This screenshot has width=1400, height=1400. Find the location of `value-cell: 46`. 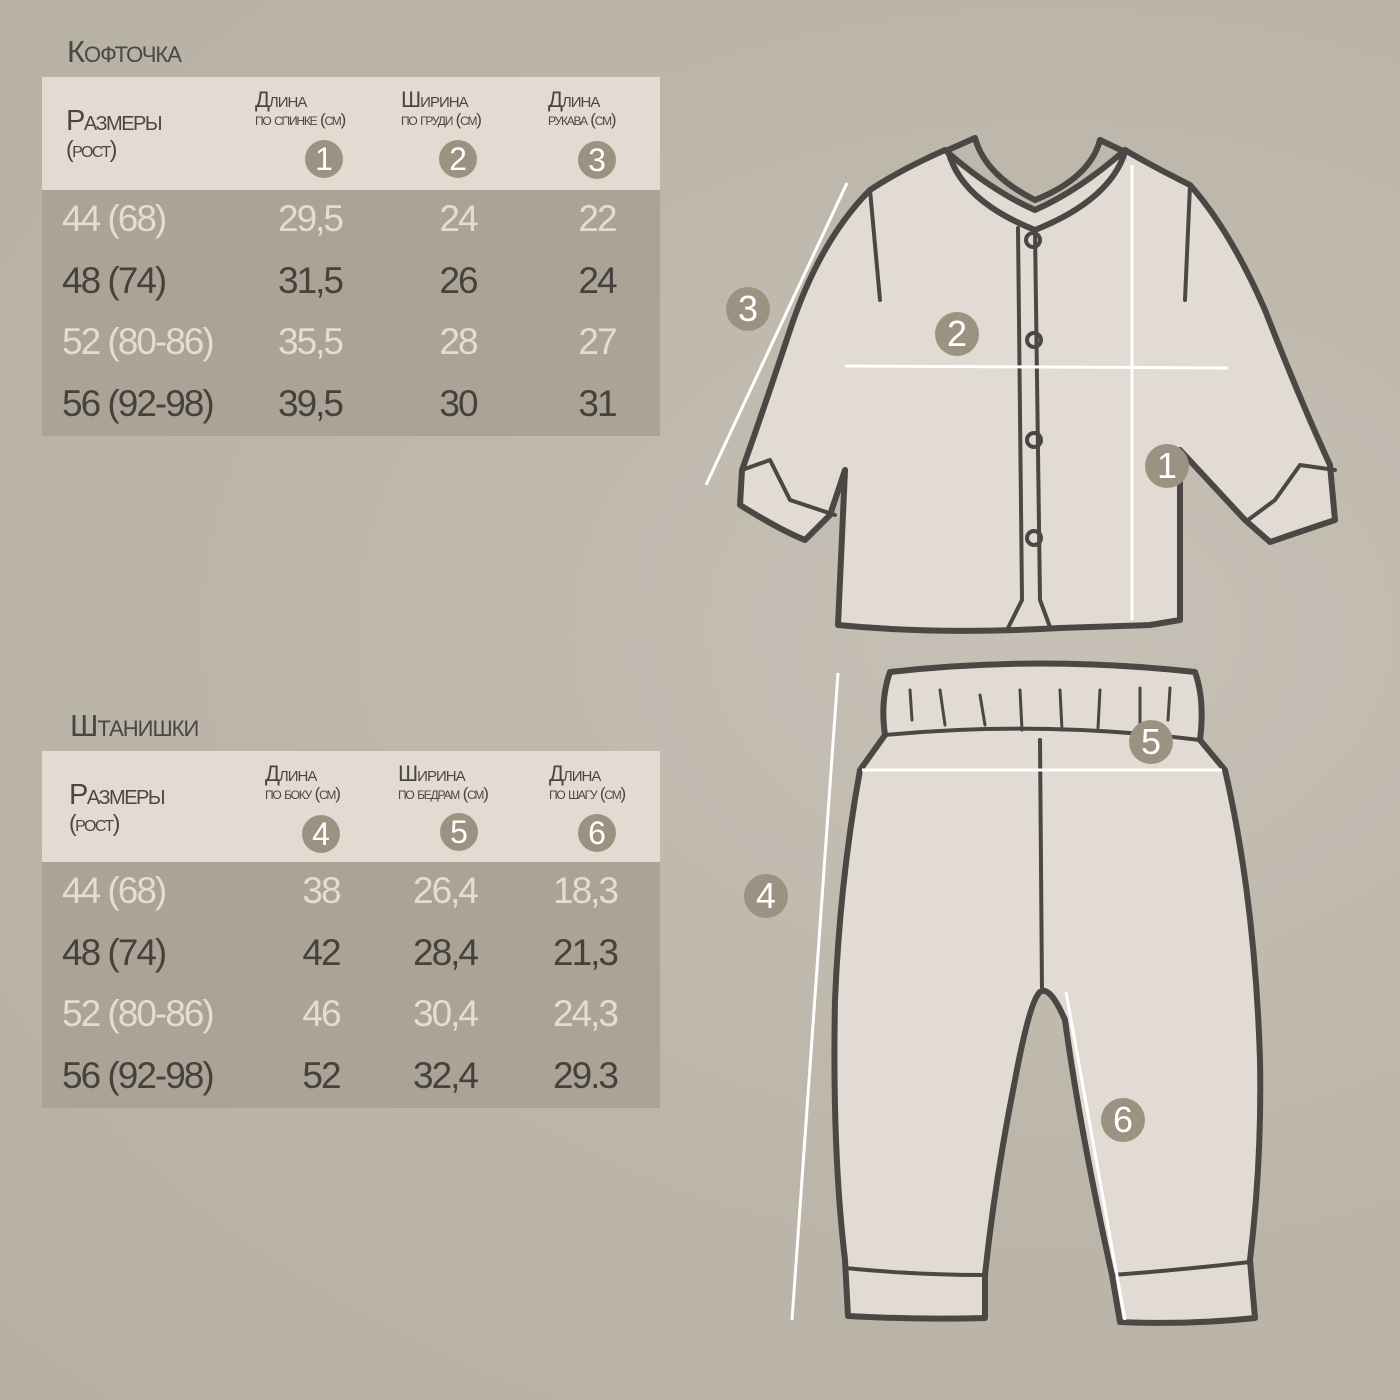

value-cell: 46 is located at coordinates (321, 1013).